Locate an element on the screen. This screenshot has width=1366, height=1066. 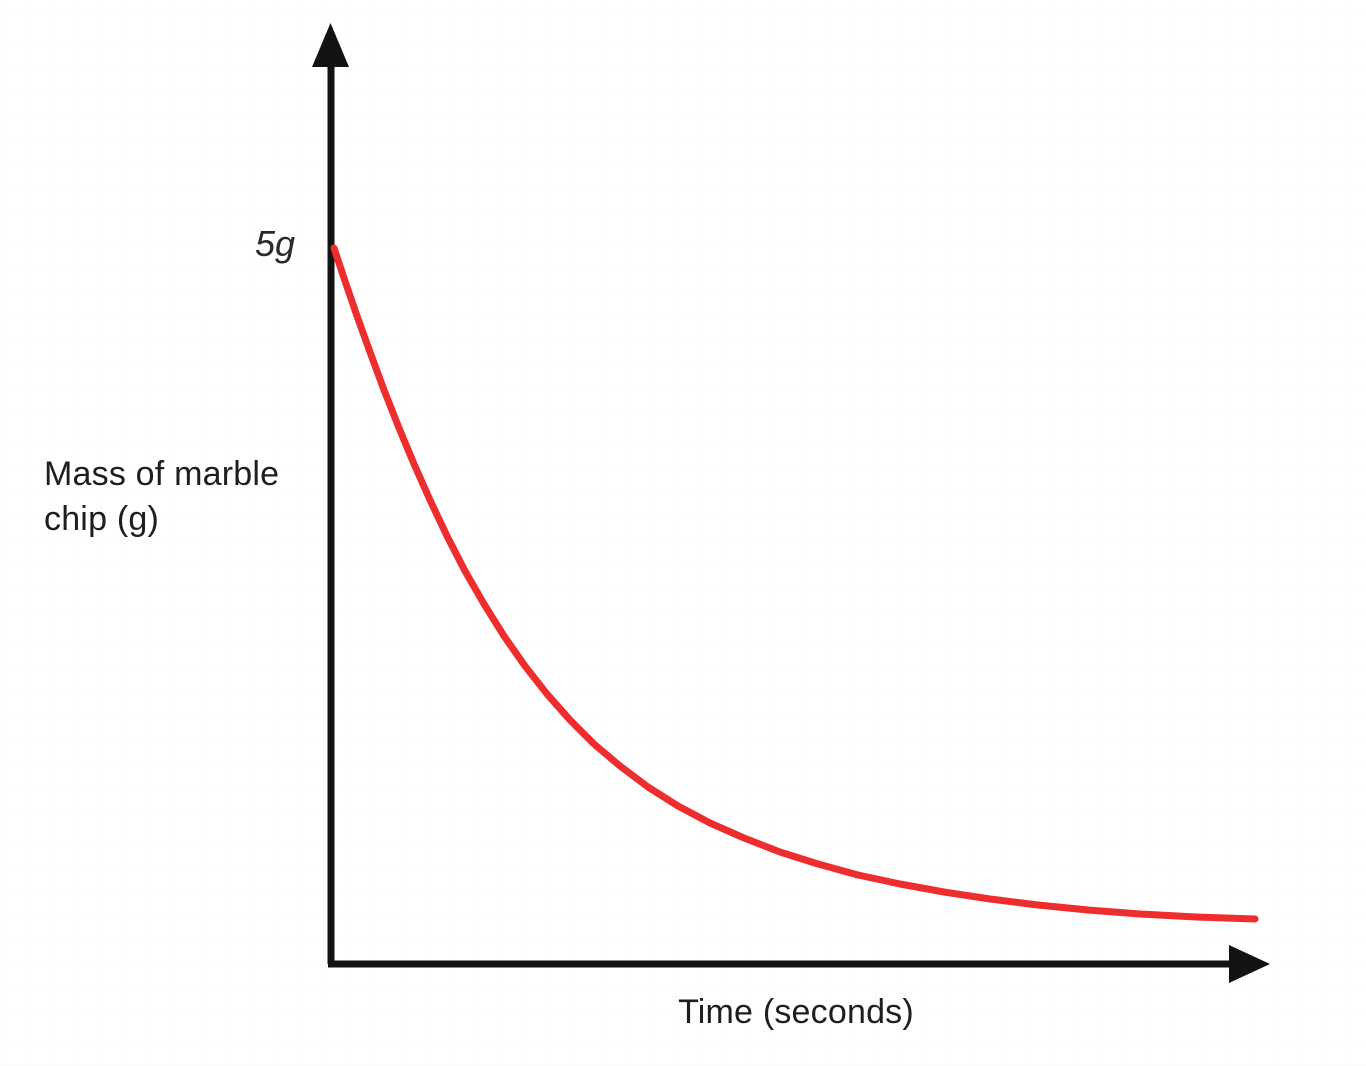
y-axis-title-line1: Mass of marble is located at coordinates (162, 474).